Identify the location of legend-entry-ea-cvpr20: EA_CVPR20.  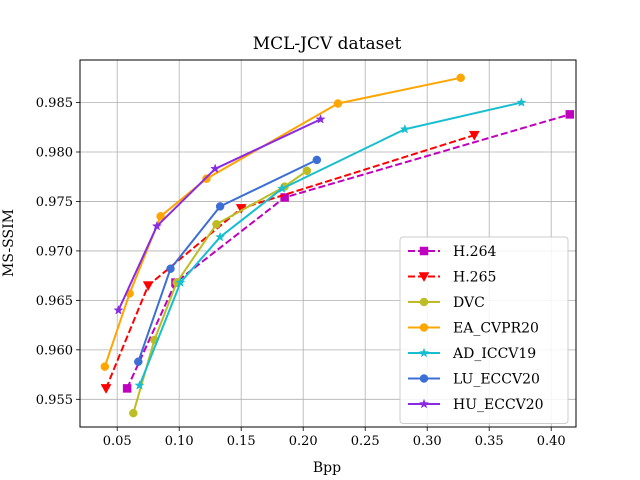
(473, 329).